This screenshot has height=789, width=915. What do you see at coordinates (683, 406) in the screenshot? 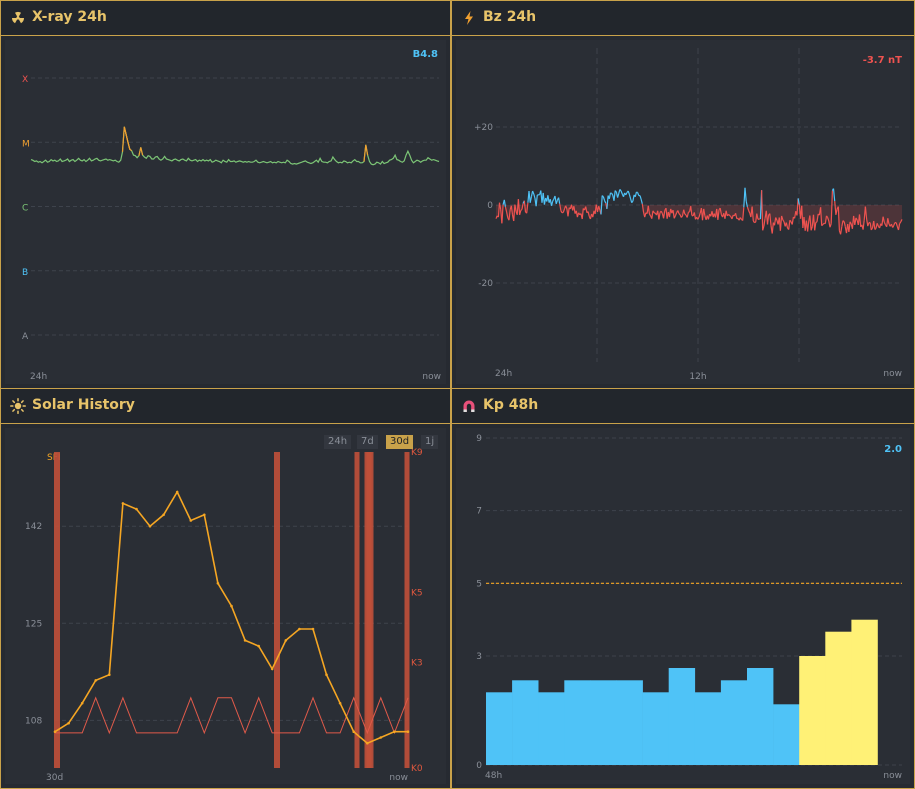
I see `panel-header: Kp 48h` at bounding box center [683, 406].